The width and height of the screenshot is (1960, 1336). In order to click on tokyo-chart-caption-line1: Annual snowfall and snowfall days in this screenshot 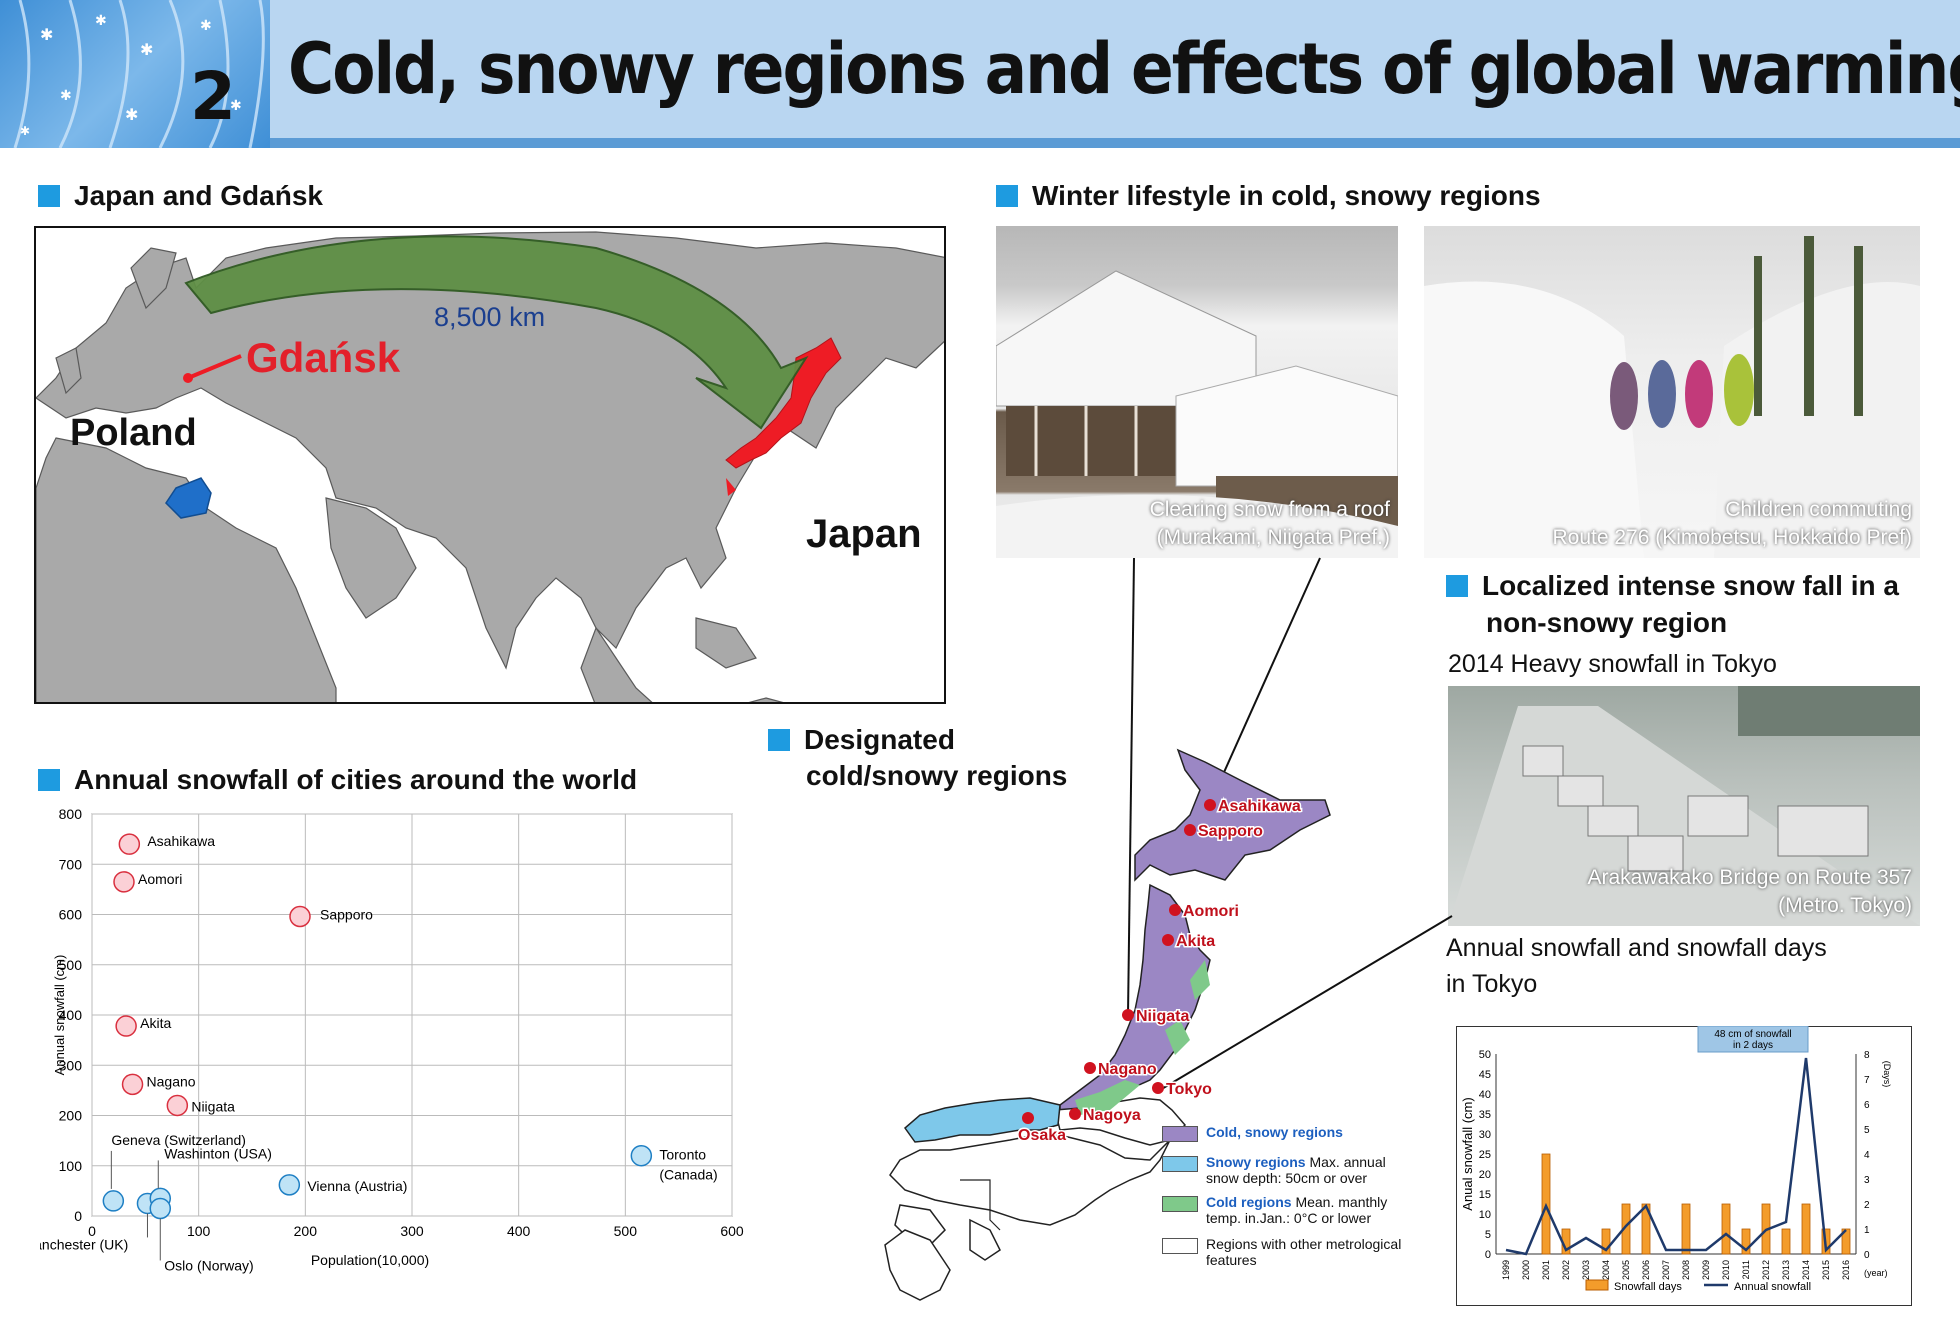, I will do `click(1636, 948)`.